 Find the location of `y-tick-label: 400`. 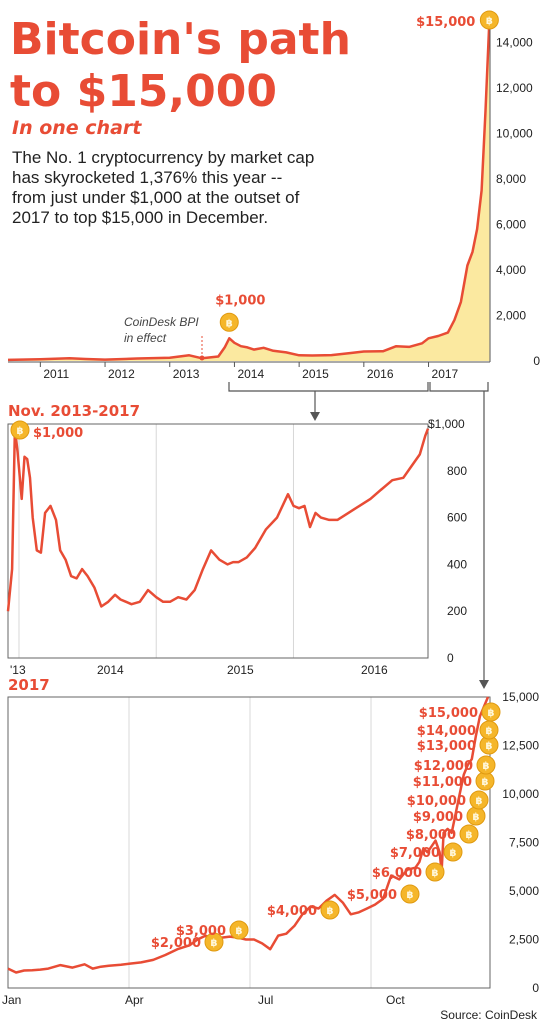

y-tick-label: 400 is located at coordinates (457, 564).